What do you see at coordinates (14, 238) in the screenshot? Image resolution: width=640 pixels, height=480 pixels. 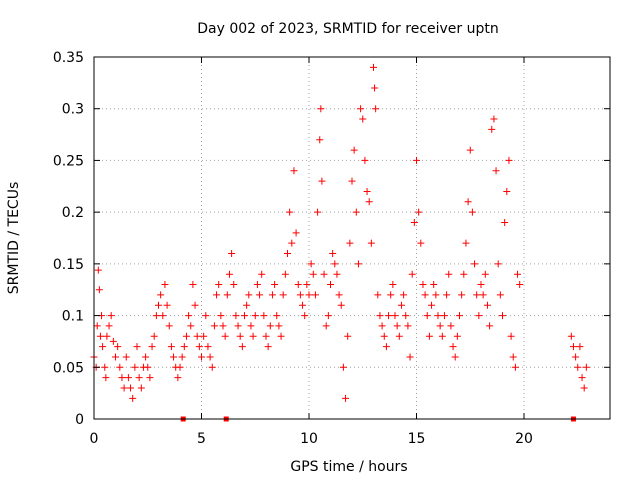 I see `y-axis-label: SRMTID / TECUs` at bounding box center [14, 238].